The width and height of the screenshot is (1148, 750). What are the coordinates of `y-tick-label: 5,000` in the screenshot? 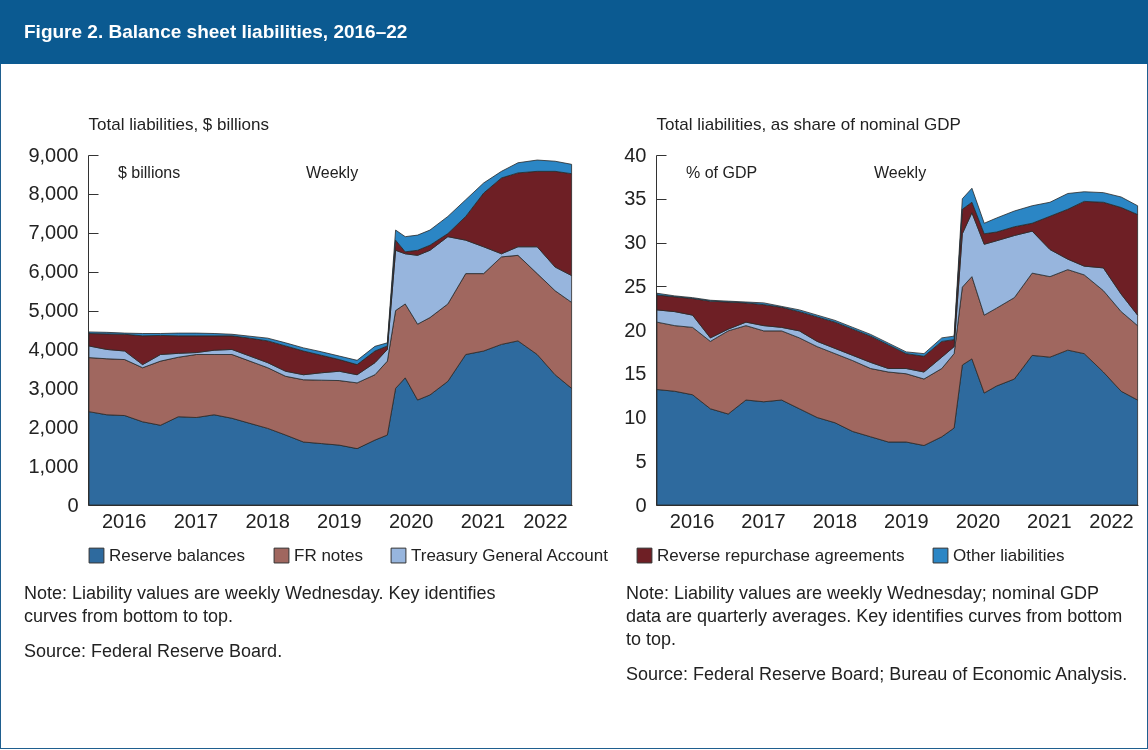 It's located at (53, 310).